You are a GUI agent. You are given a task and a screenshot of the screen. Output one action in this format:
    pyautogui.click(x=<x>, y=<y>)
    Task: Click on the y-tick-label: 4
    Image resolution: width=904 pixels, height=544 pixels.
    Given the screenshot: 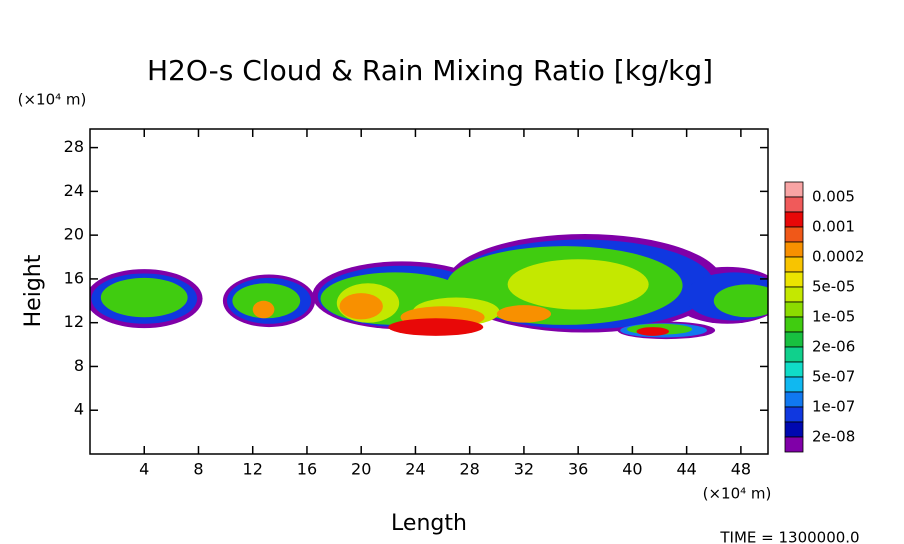 What is the action you would take?
    pyautogui.click(x=79, y=409)
    